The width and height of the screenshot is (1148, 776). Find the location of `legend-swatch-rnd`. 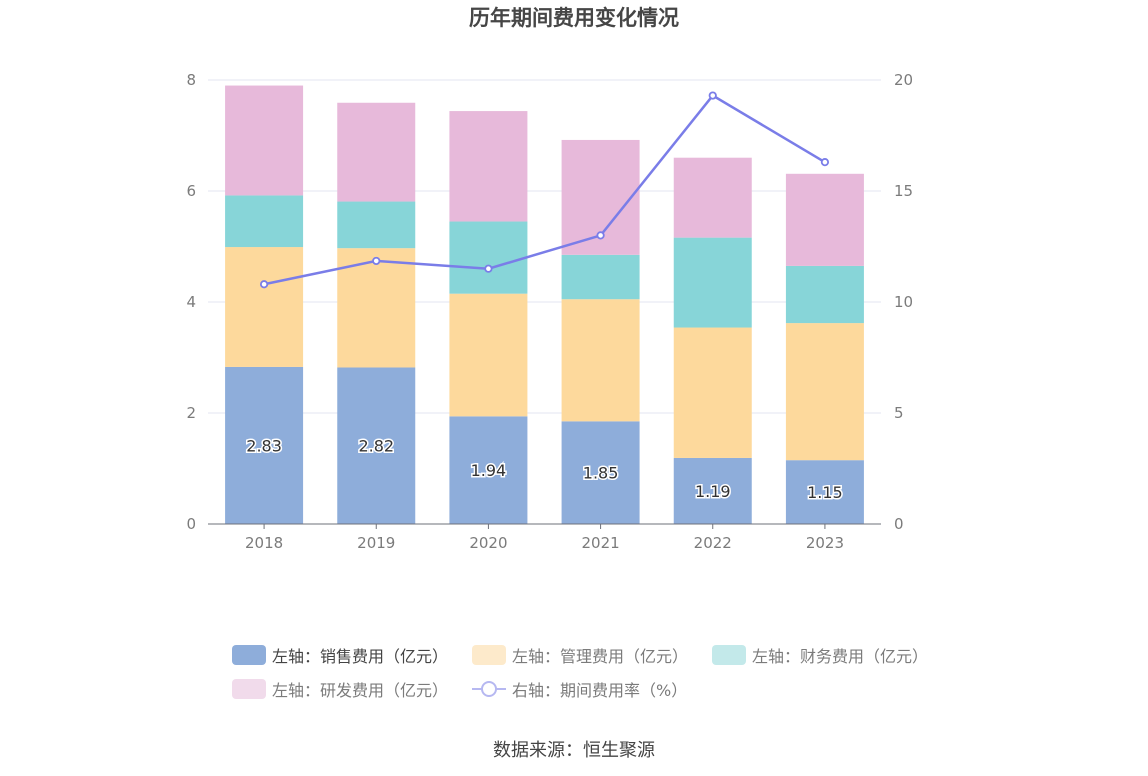

legend-swatch-rnd is located at coordinates (249, 689).